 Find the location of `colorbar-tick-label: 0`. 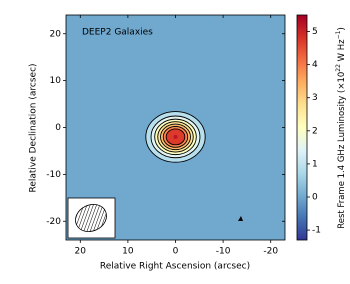

colorbar-tick-label: 0 is located at coordinates (315, 197).